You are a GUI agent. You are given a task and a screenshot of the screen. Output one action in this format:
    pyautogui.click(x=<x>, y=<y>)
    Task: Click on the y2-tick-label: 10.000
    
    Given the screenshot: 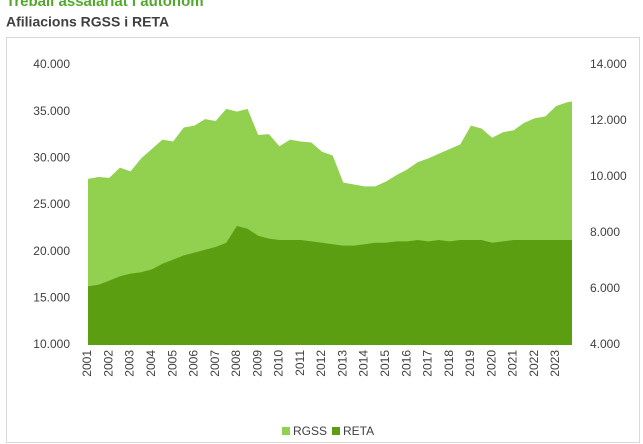 What is the action you would take?
    pyautogui.click(x=608, y=176)
    